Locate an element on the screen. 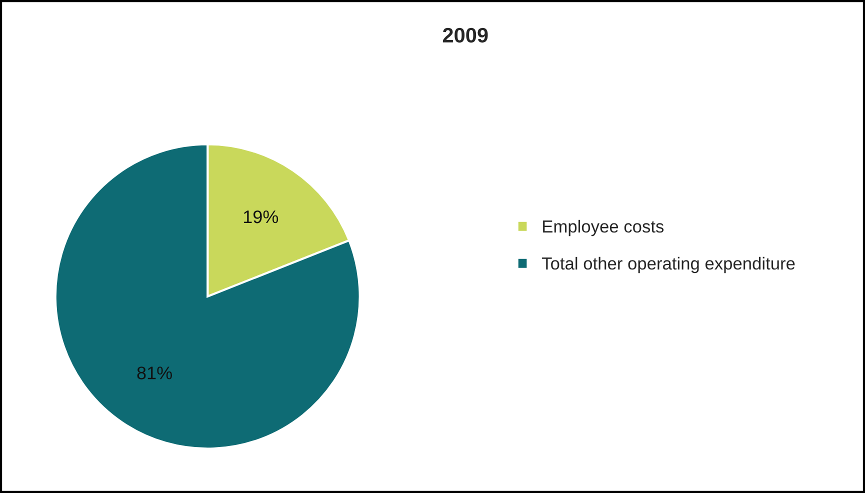  legend-label: Total other operating expenditure is located at coordinates (668, 265).